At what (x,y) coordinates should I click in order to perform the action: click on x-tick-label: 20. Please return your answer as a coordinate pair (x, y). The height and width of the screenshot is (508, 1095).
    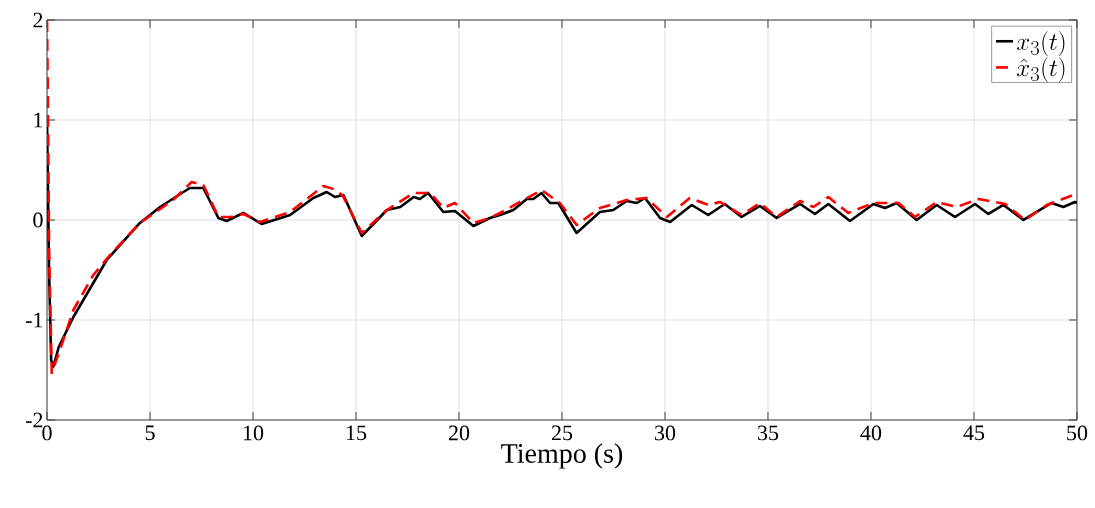
    Looking at the image, I should click on (459, 433).